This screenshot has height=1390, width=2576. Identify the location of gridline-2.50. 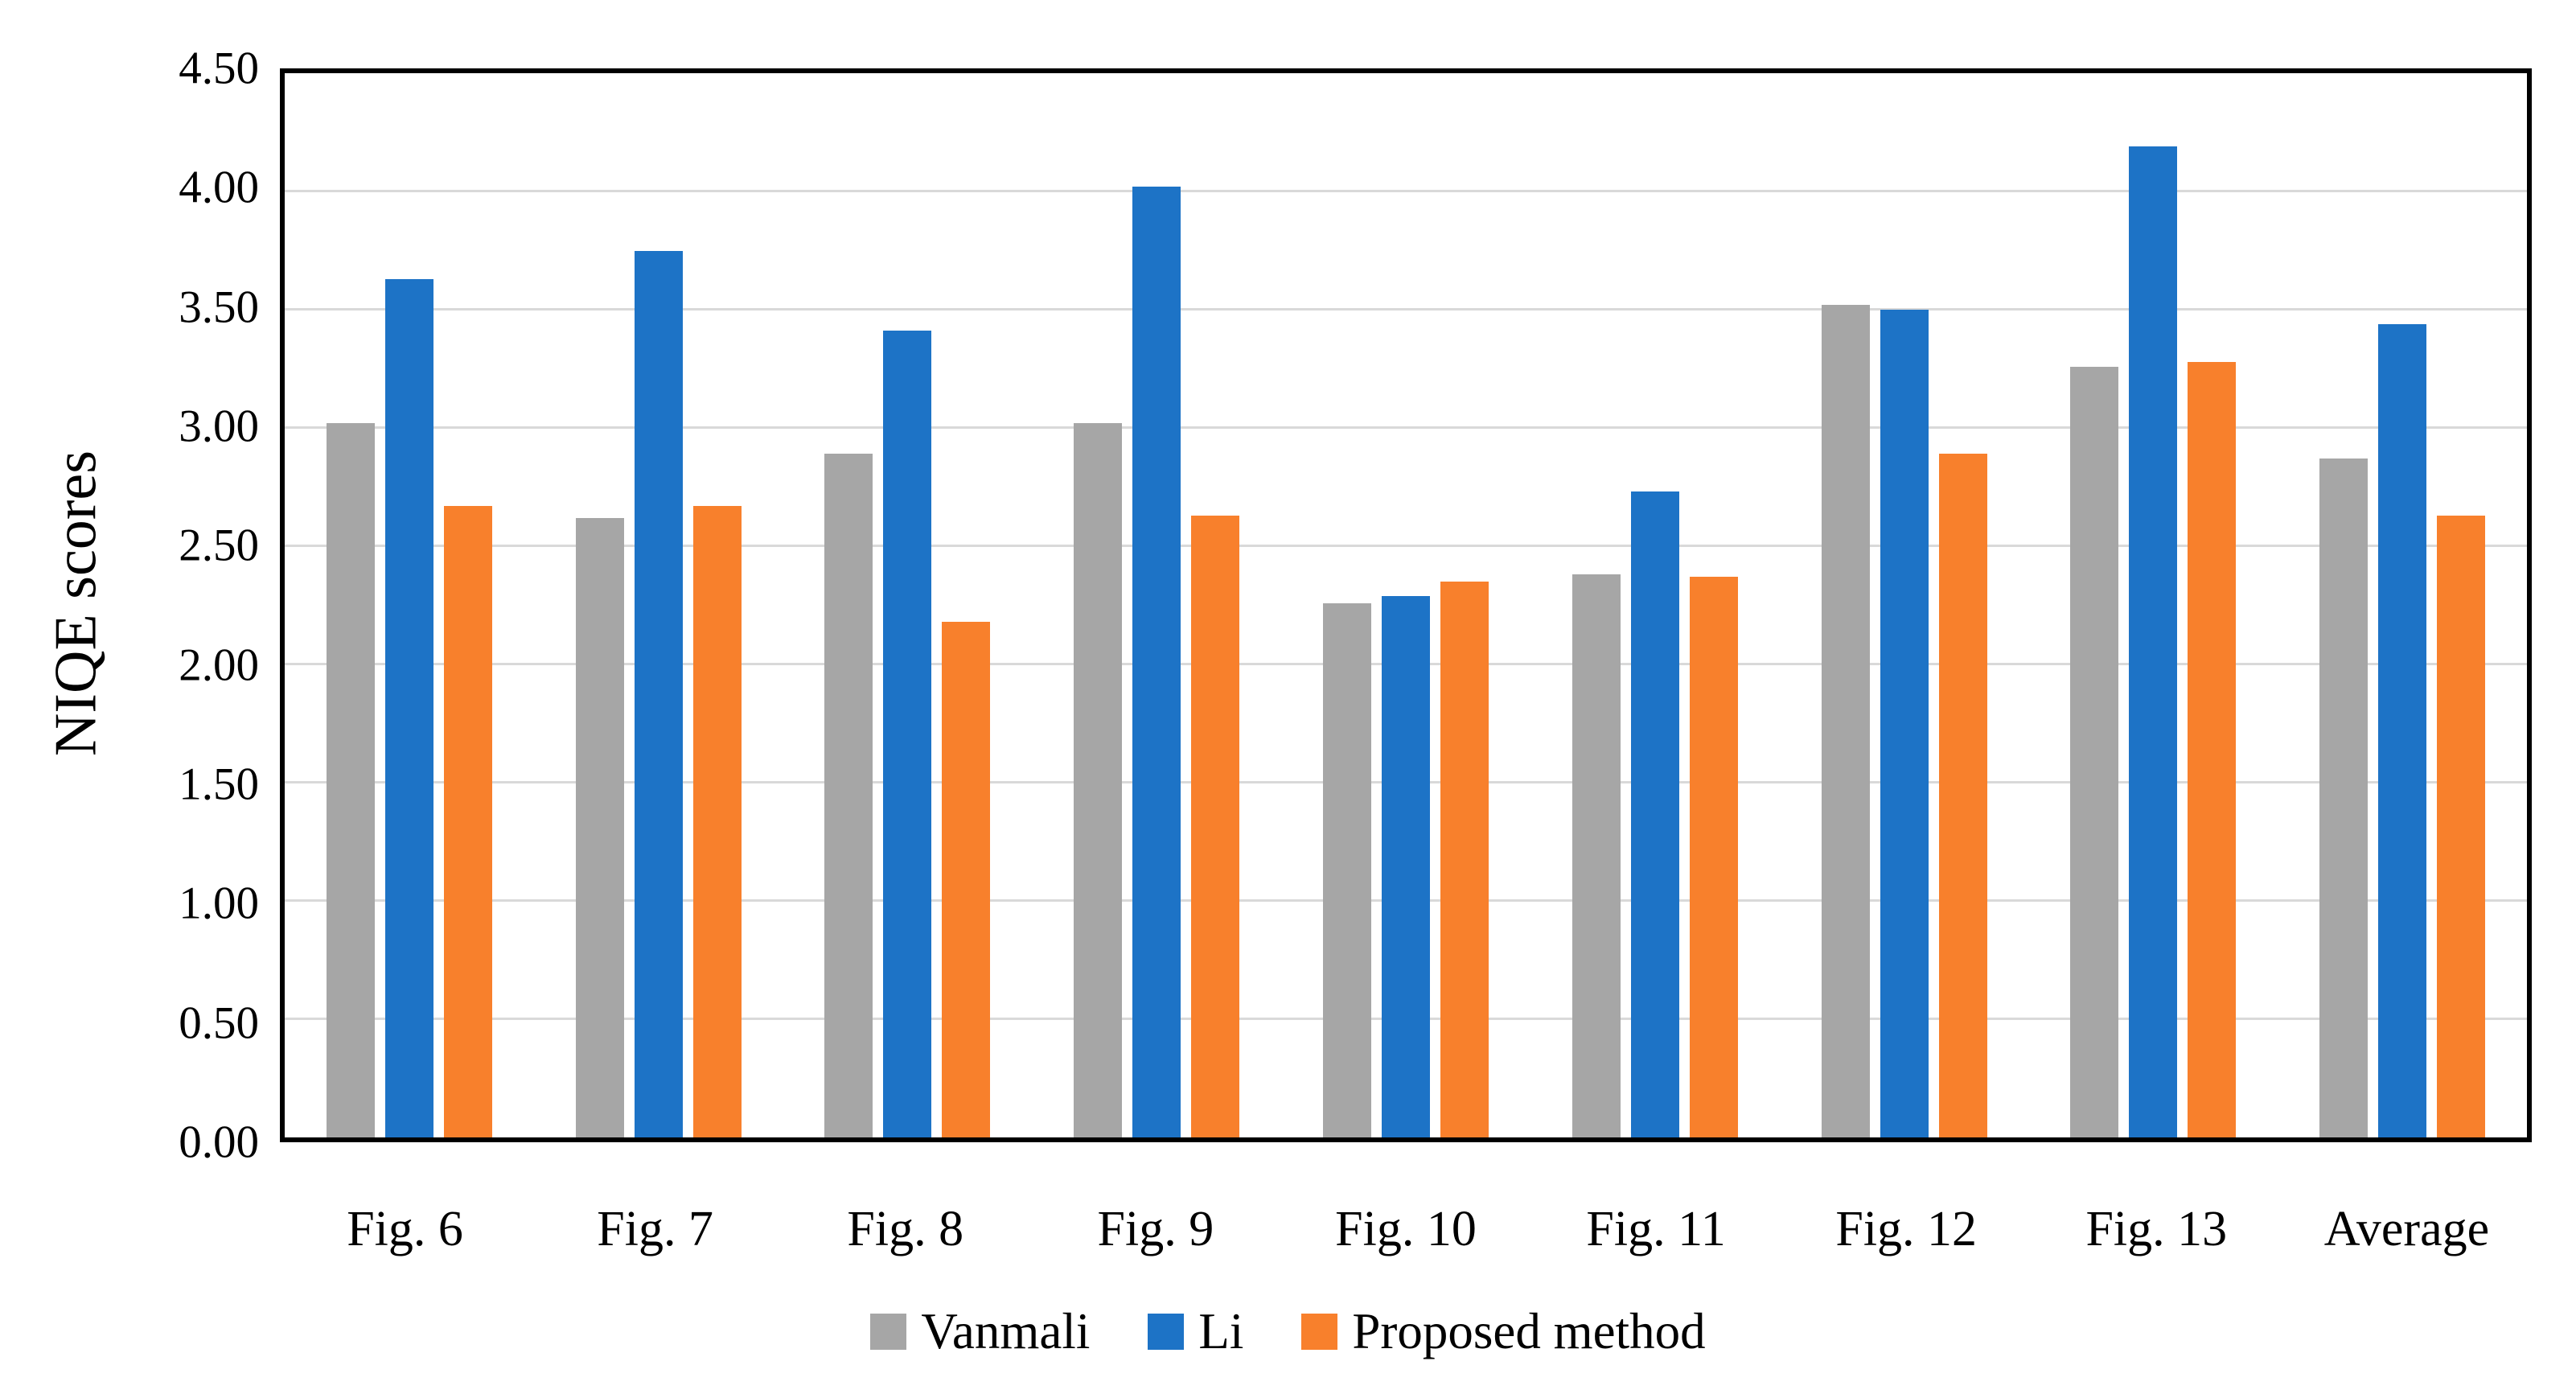
(1406, 546).